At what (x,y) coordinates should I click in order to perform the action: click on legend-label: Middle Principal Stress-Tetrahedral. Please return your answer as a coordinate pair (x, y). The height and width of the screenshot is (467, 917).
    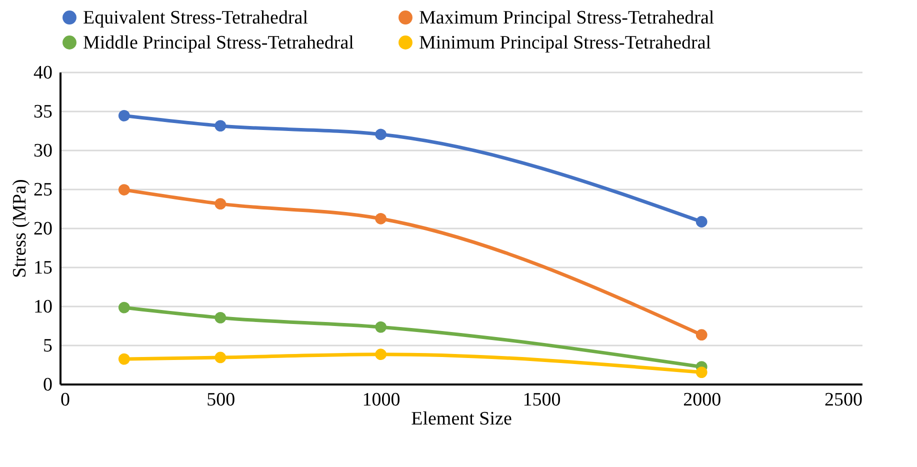
    Looking at the image, I should click on (218, 43).